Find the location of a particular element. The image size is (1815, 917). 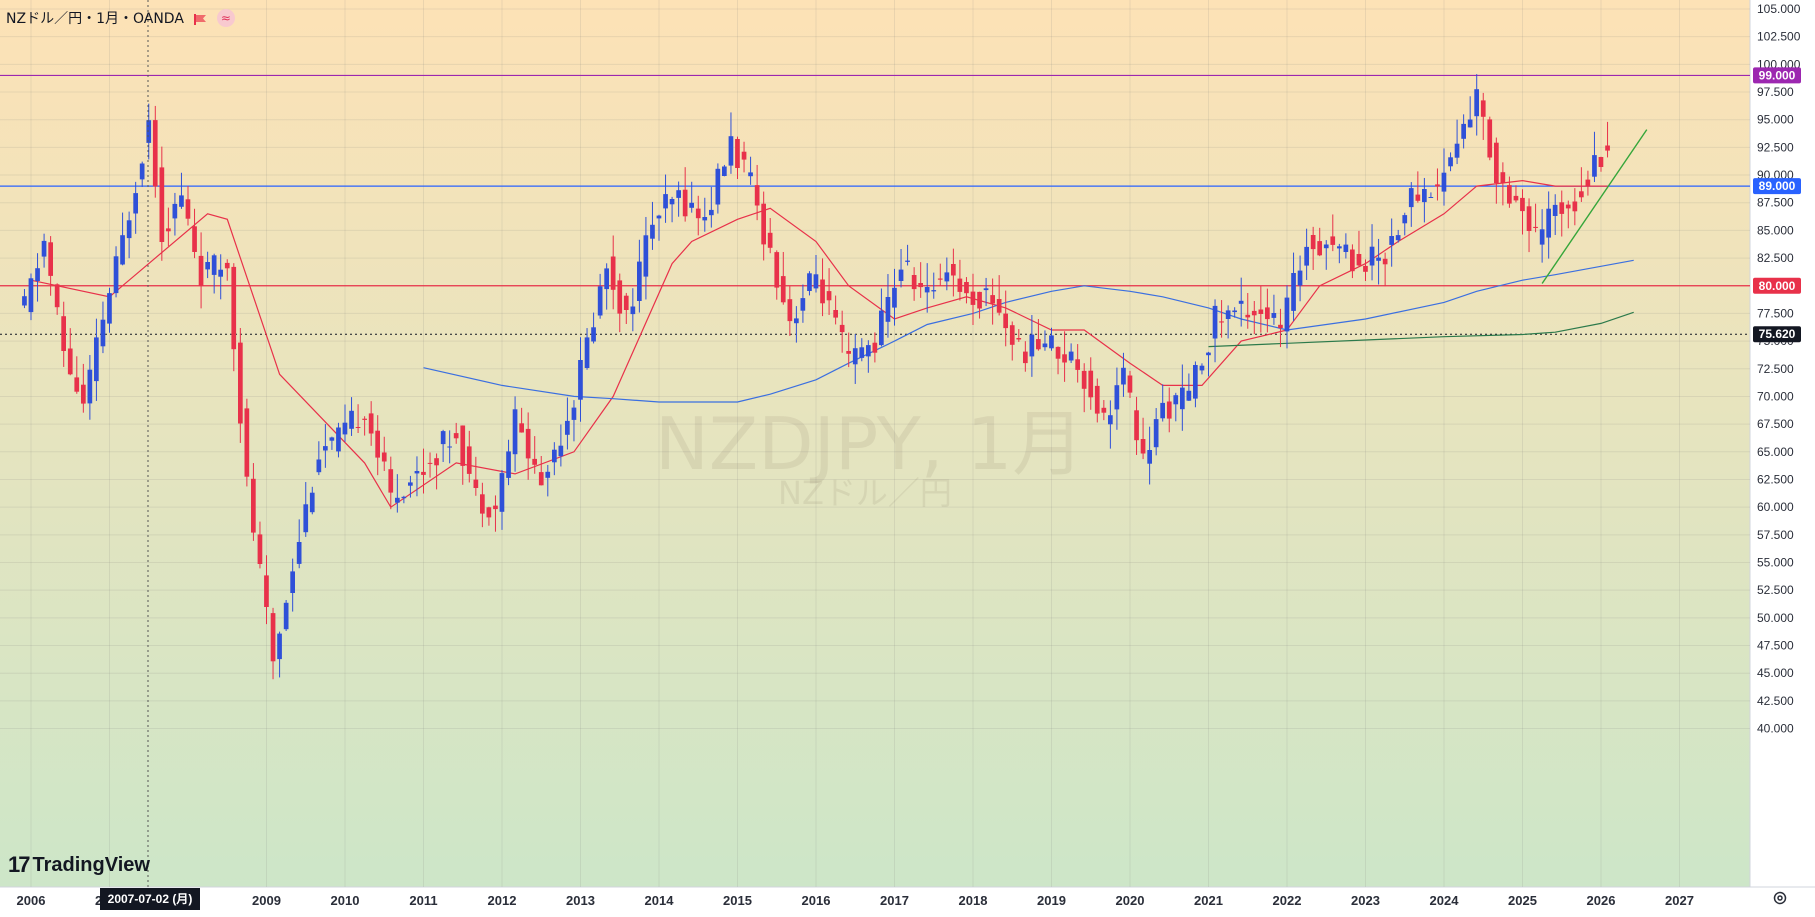

trendline-segment is located at coordinates (1594, 206).